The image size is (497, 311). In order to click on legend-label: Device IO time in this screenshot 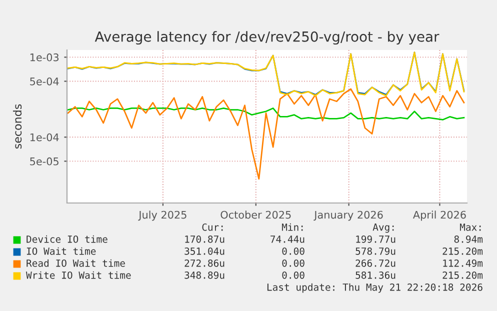, I will do `click(67, 239)`.